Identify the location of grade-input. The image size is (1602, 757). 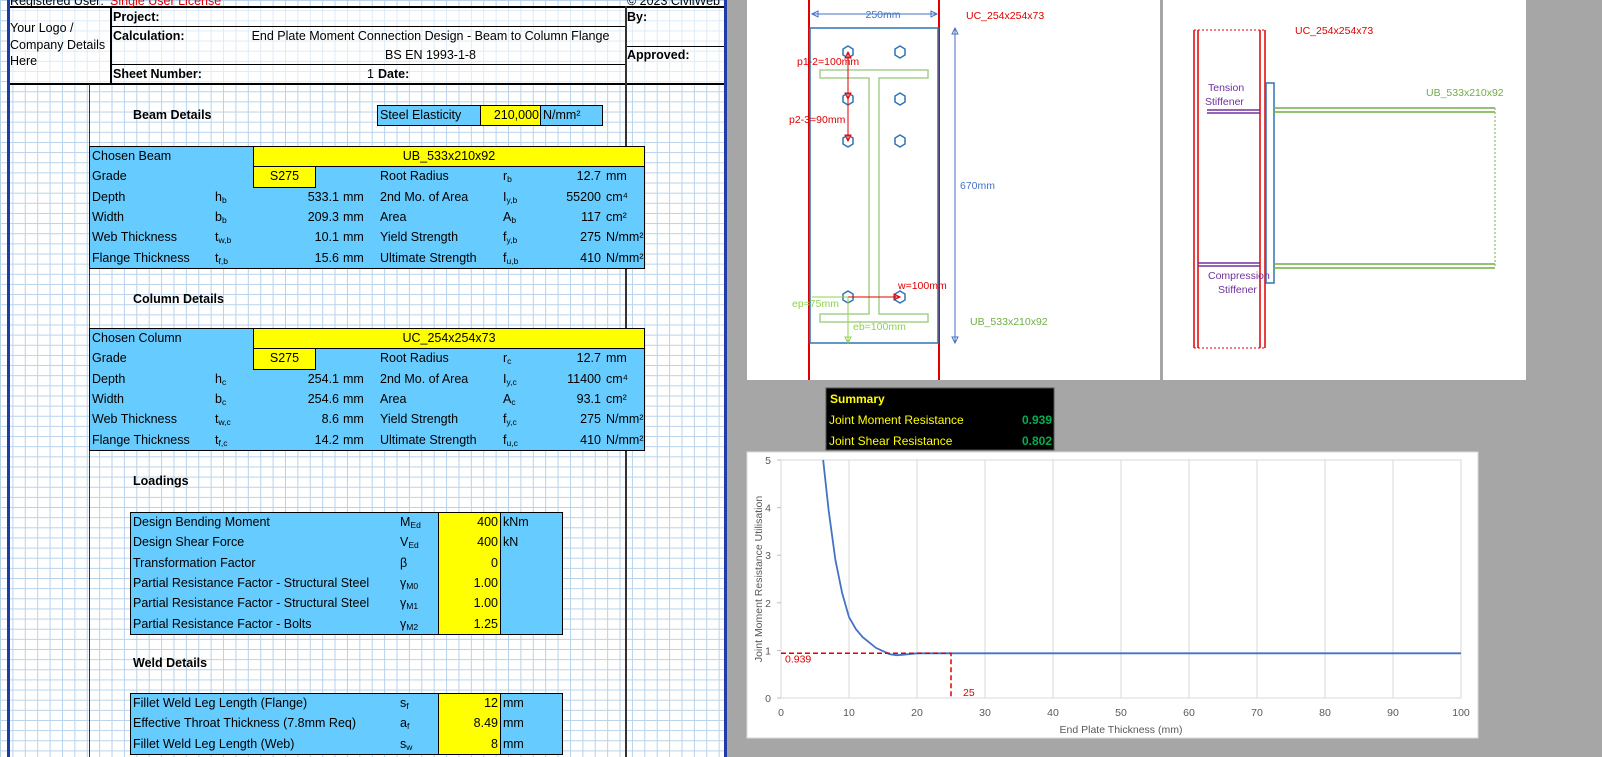
(284, 177).